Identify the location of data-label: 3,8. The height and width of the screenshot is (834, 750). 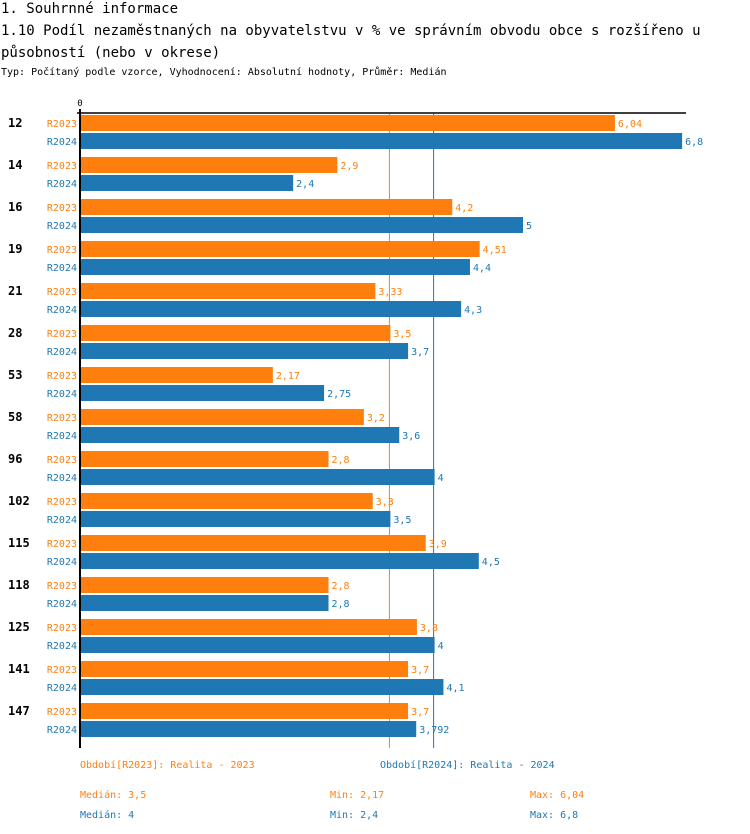
(429, 628).